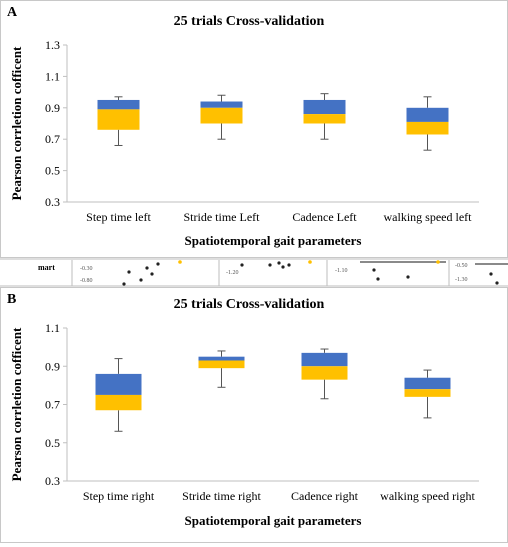 The height and width of the screenshot is (547, 508). I want to click on x-tick-label: Cadence right, so click(325, 496).